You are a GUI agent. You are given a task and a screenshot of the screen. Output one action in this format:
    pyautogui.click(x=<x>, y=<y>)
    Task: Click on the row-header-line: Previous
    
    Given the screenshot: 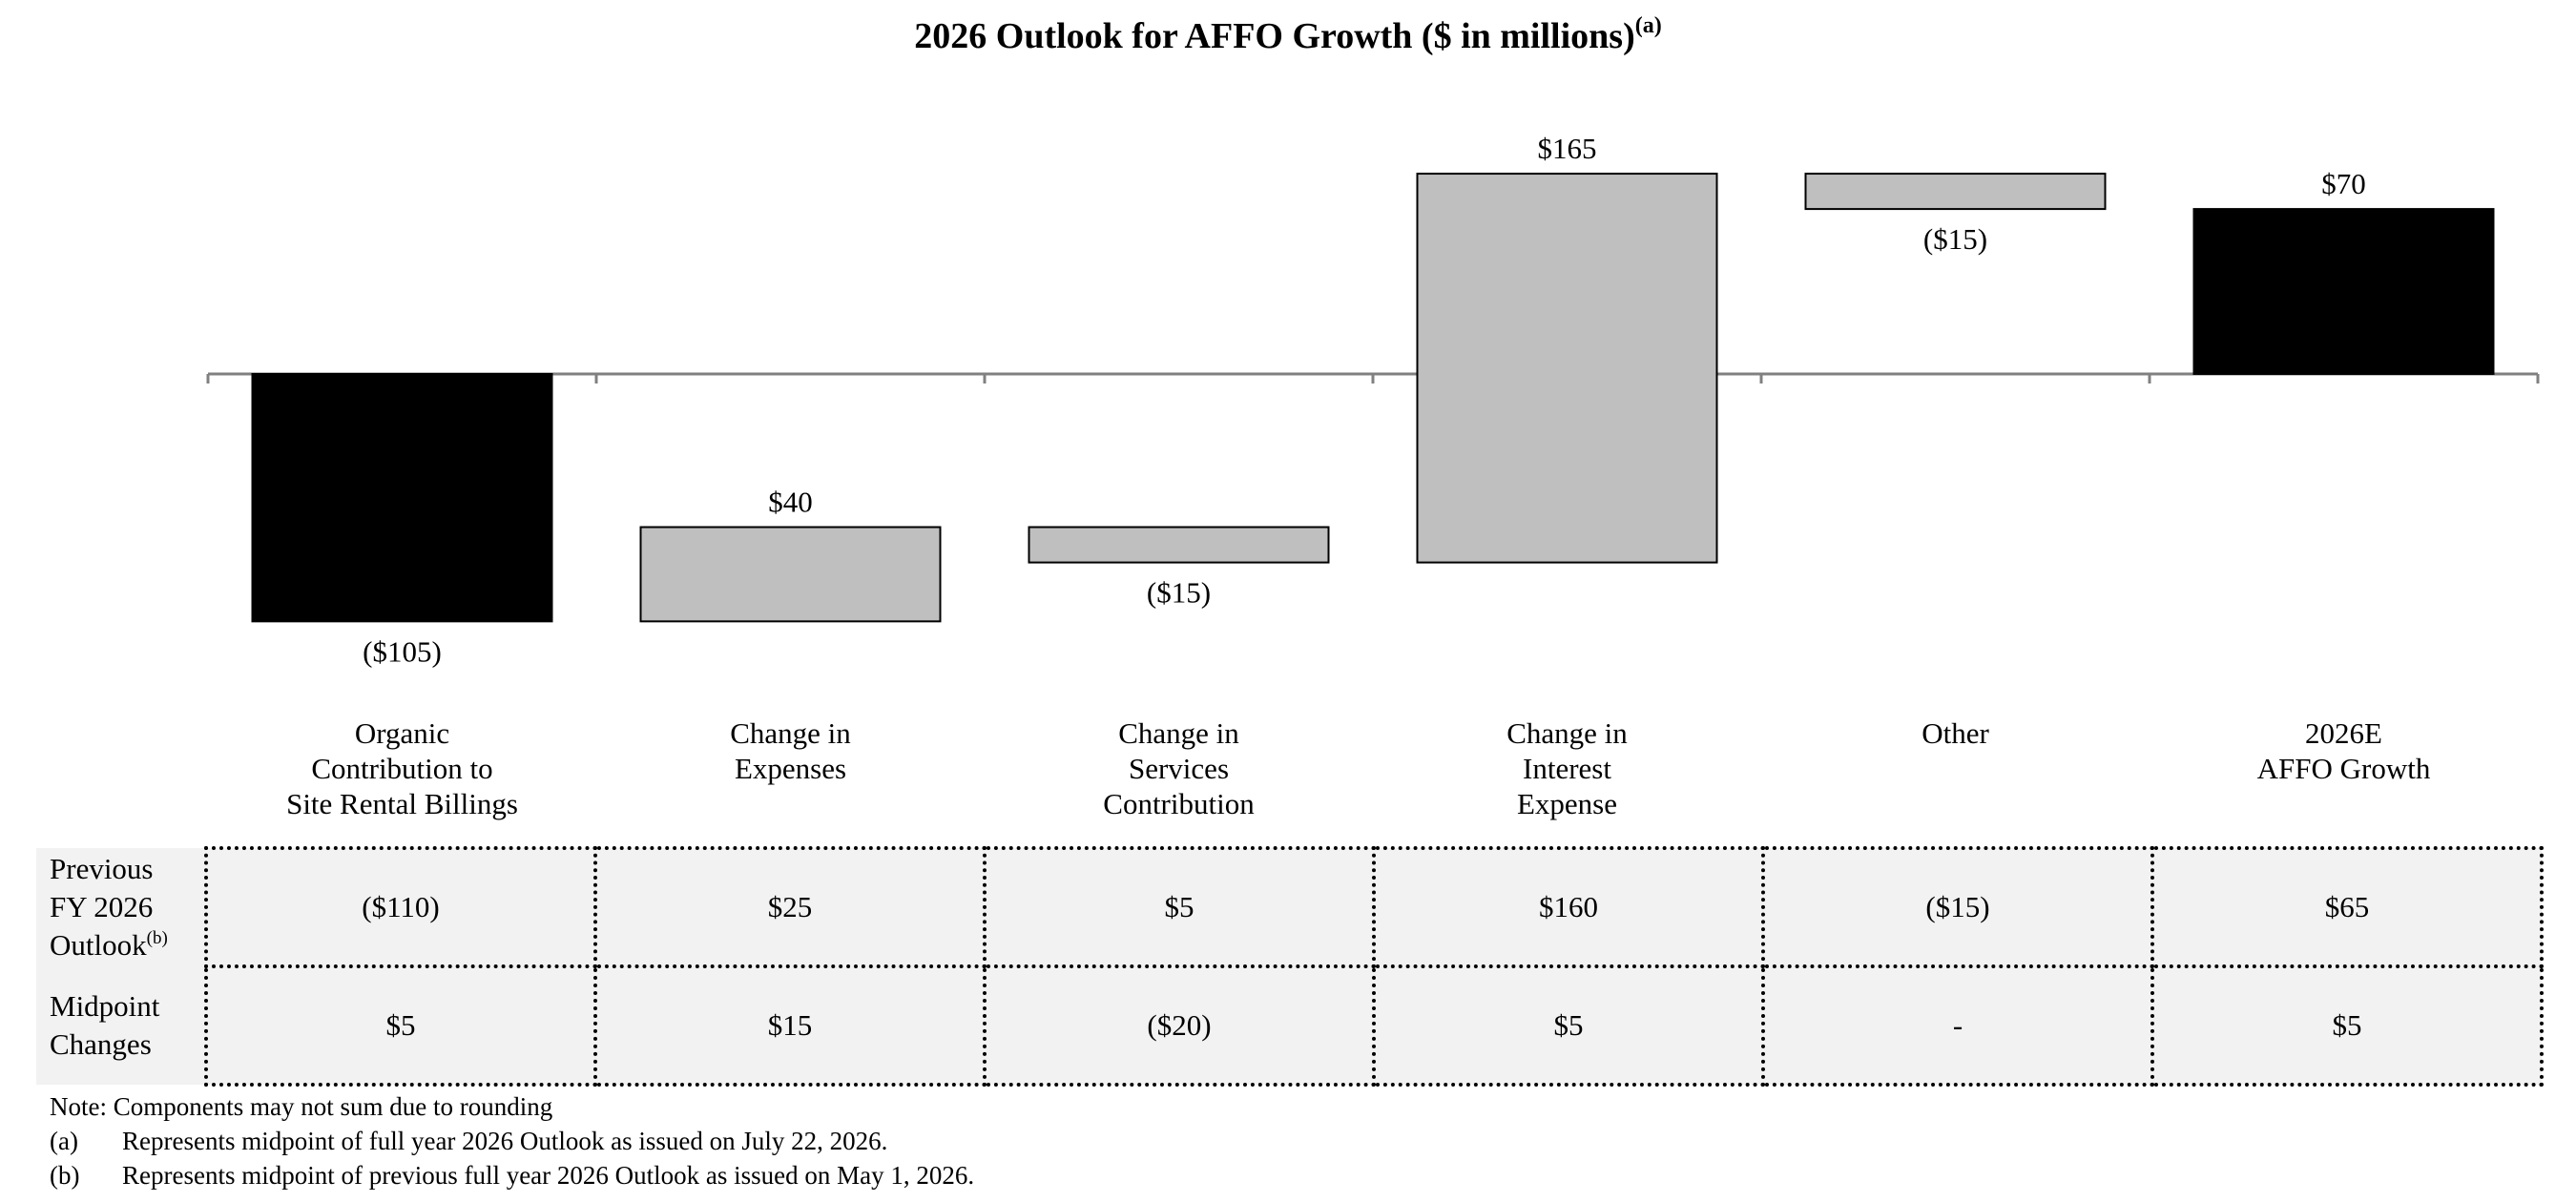 What is the action you would take?
    pyautogui.click(x=102, y=868)
    